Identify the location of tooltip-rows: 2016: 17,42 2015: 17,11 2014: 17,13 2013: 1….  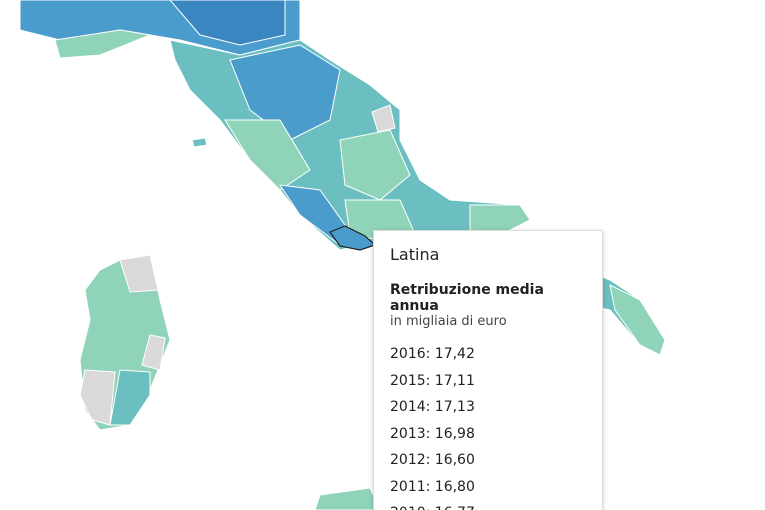
(488, 425).